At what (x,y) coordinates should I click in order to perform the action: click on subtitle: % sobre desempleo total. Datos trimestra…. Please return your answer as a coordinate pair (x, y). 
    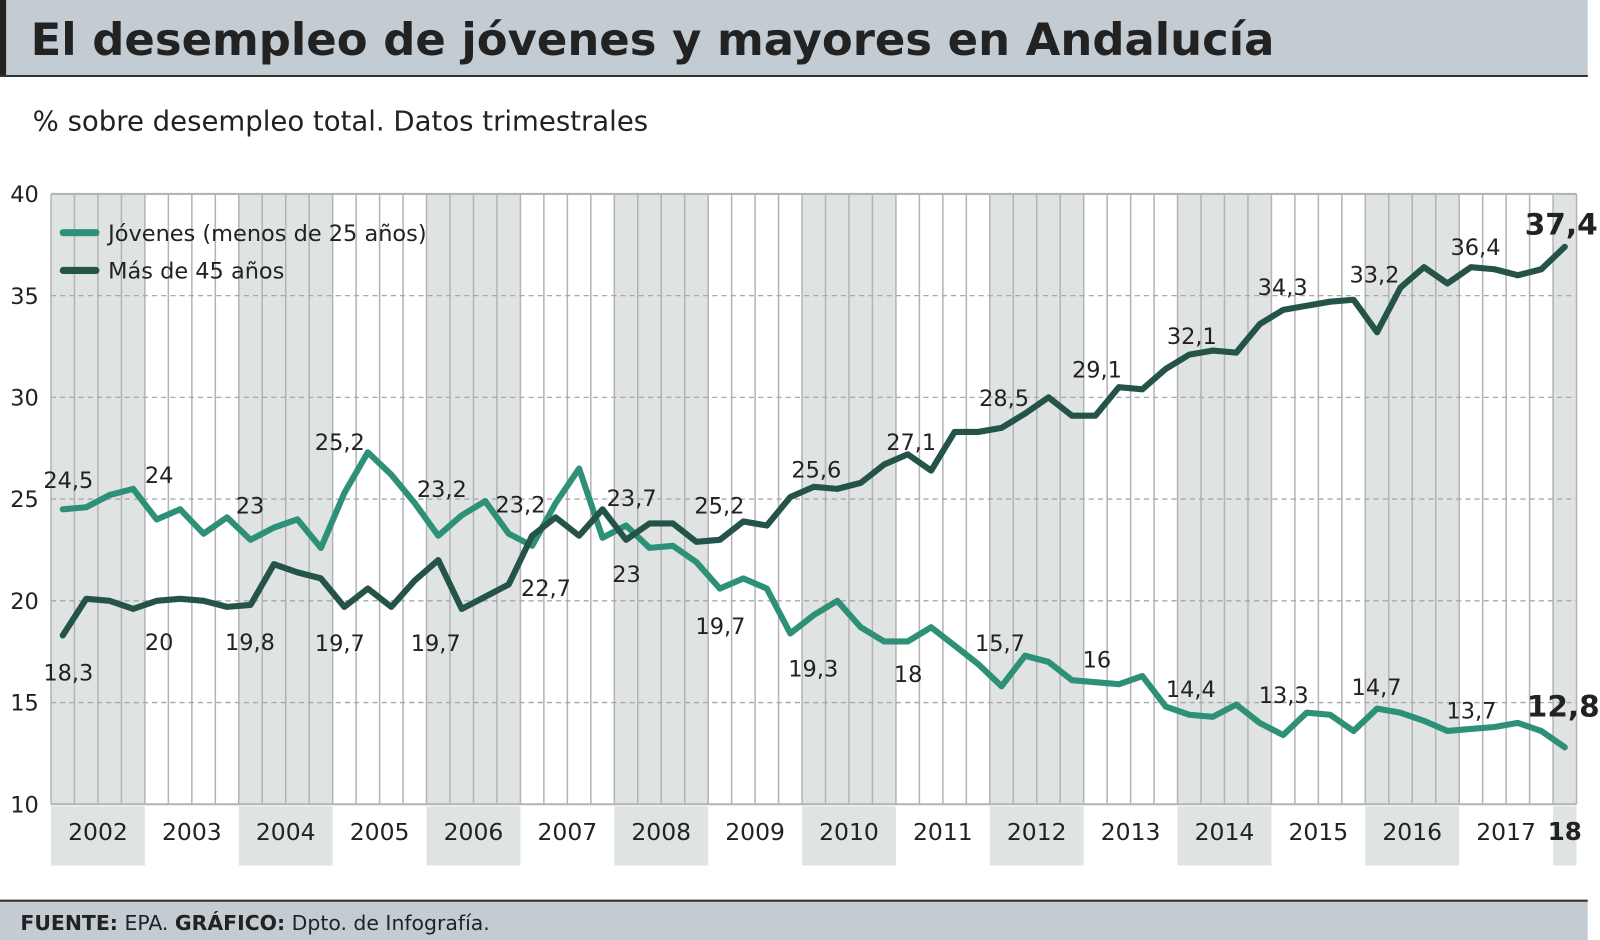
    Looking at the image, I should click on (340, 122).